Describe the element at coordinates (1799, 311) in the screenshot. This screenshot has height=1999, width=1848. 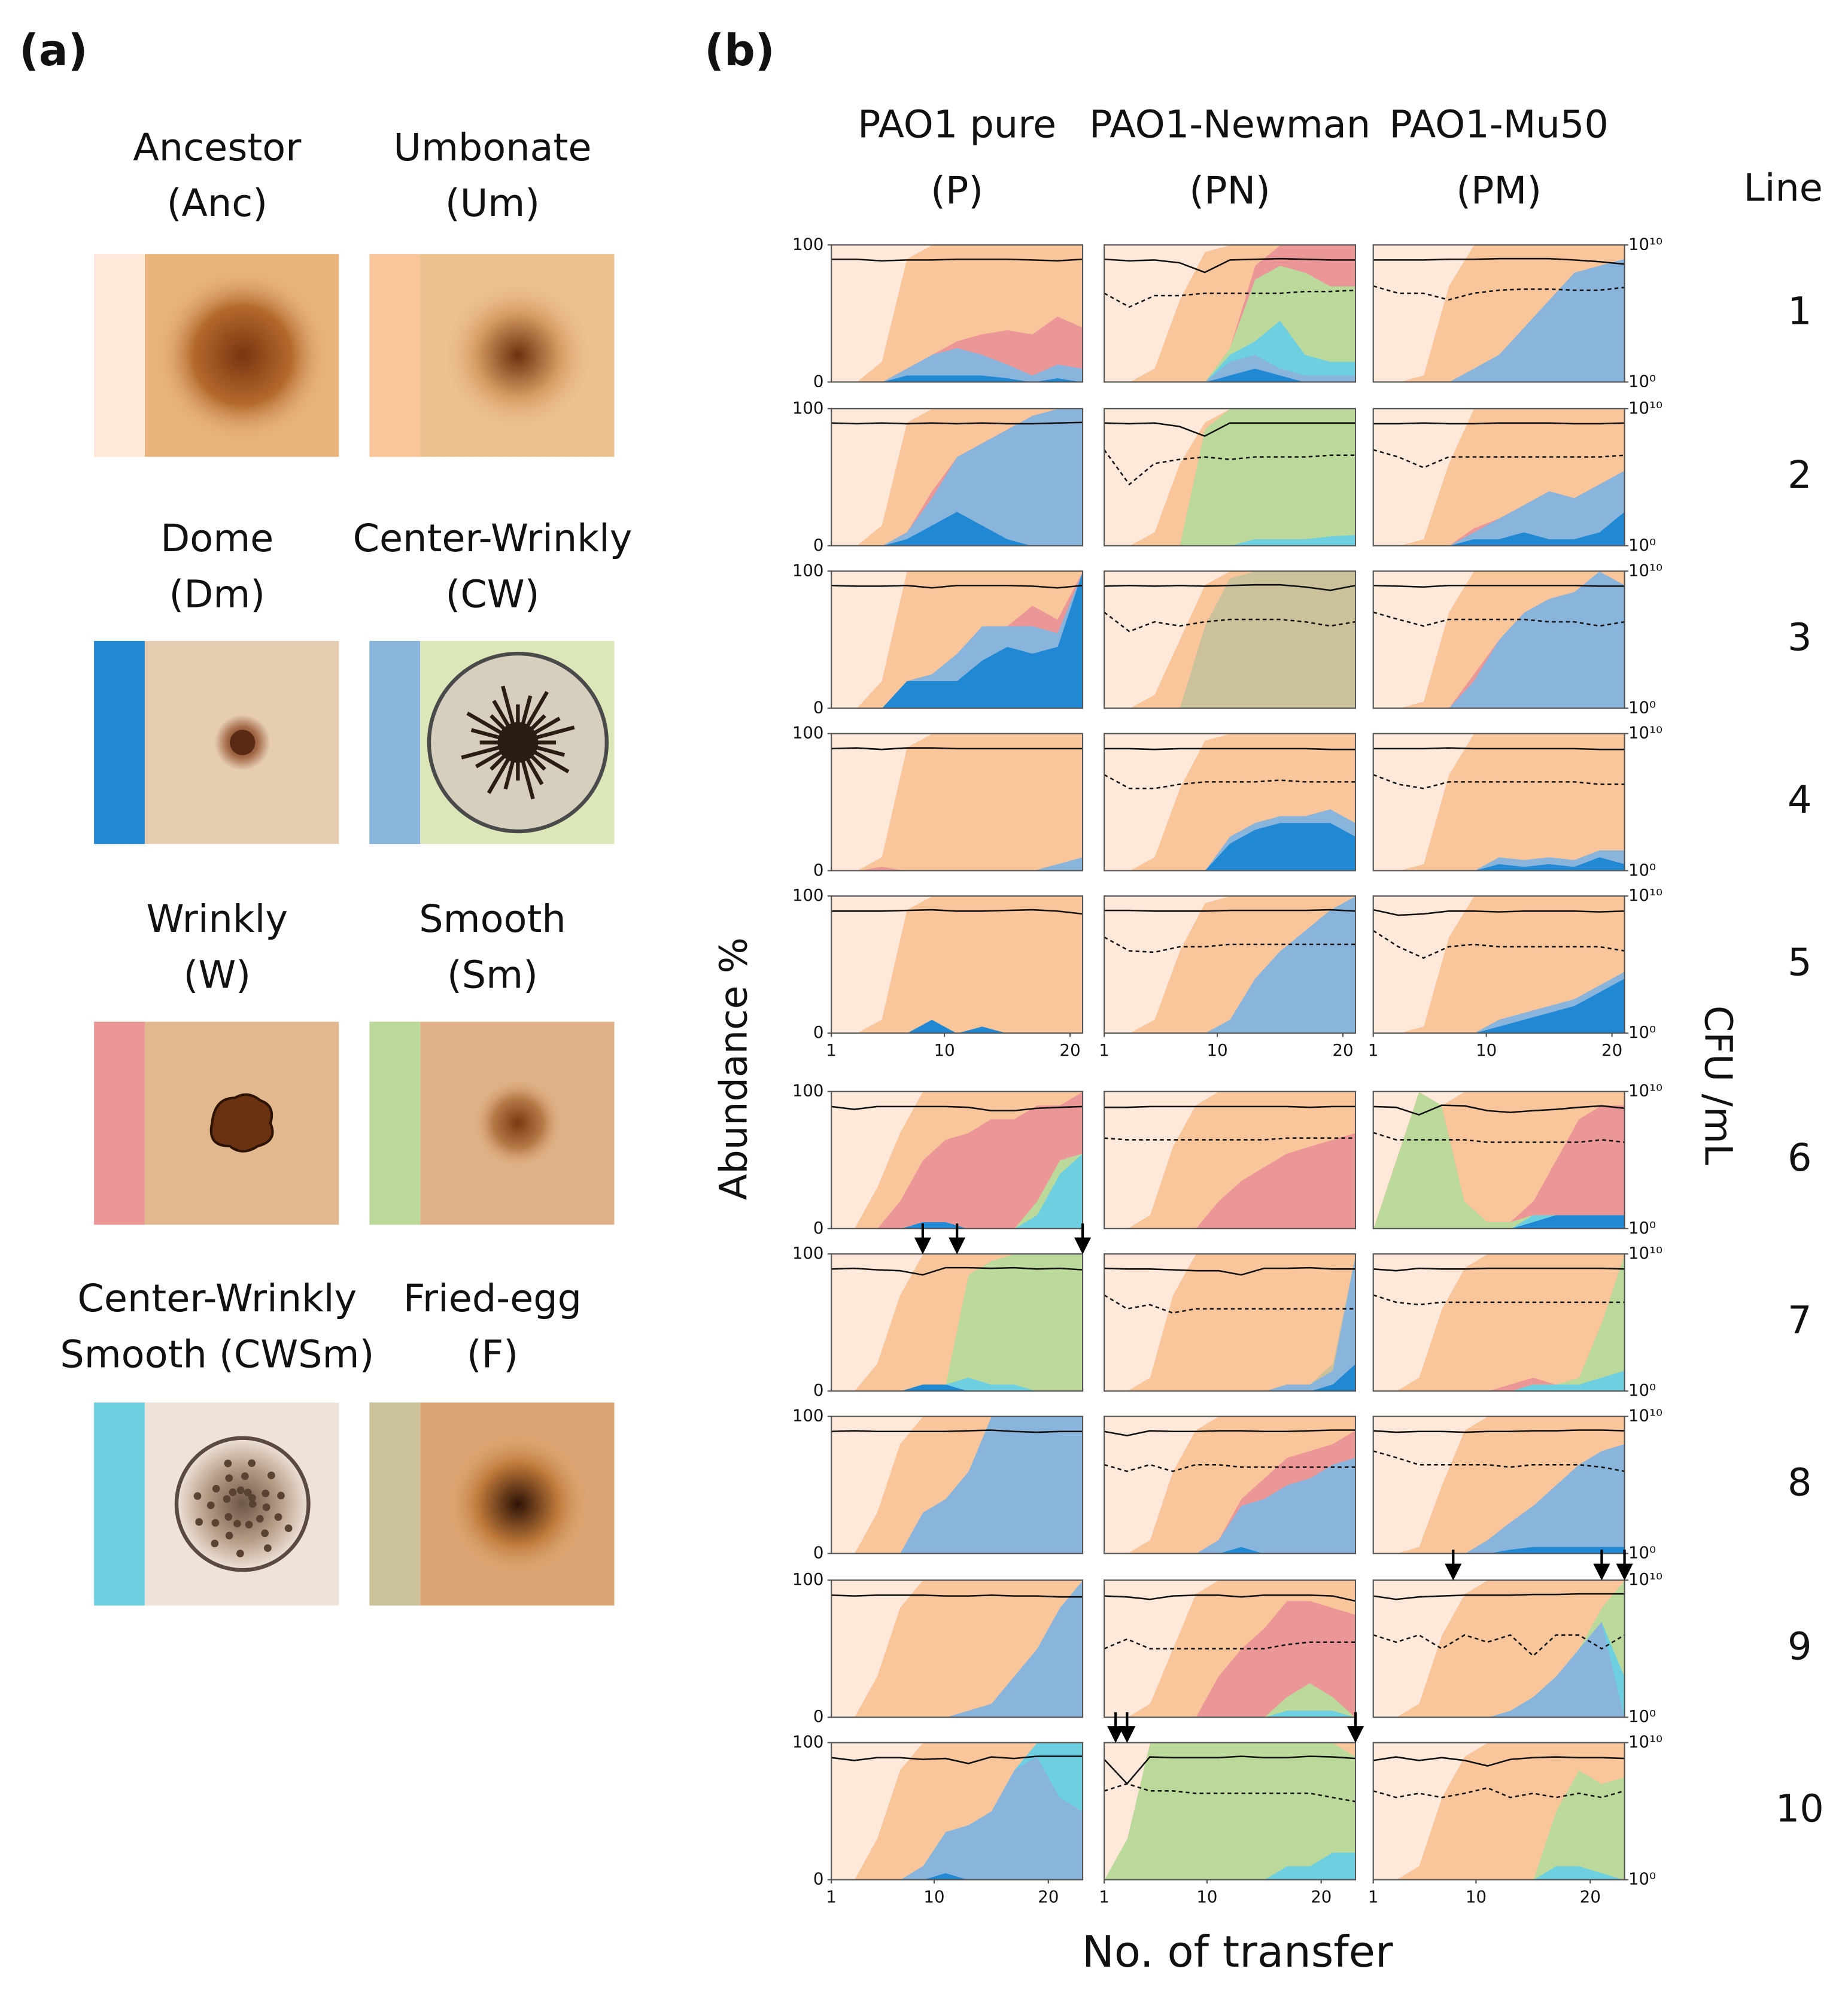
I see `row-label: 1` at that location.